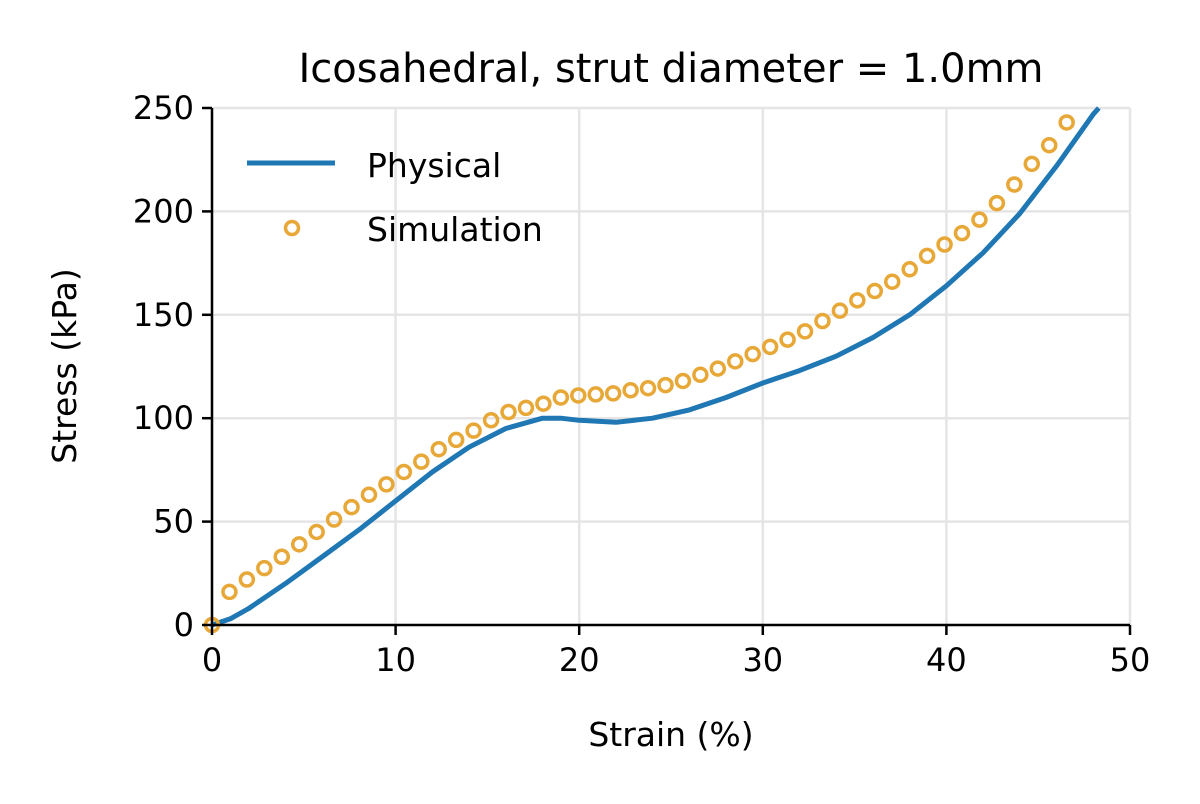  I want to click on legend: Physical Simulation, so click(395, 197).